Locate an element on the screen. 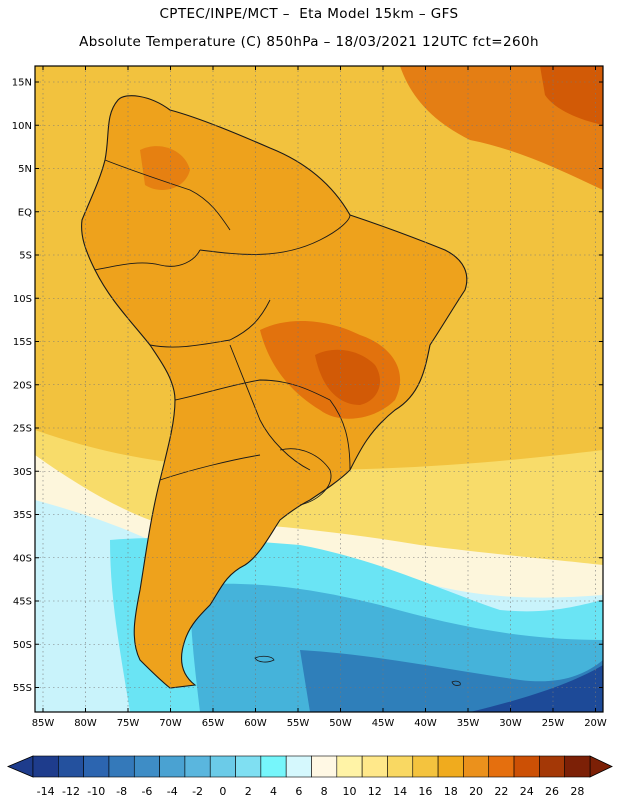 Image resolution: width=618 pixels, height=800 pixels. field-dark-blue-band is located at coordinates (451, 681).